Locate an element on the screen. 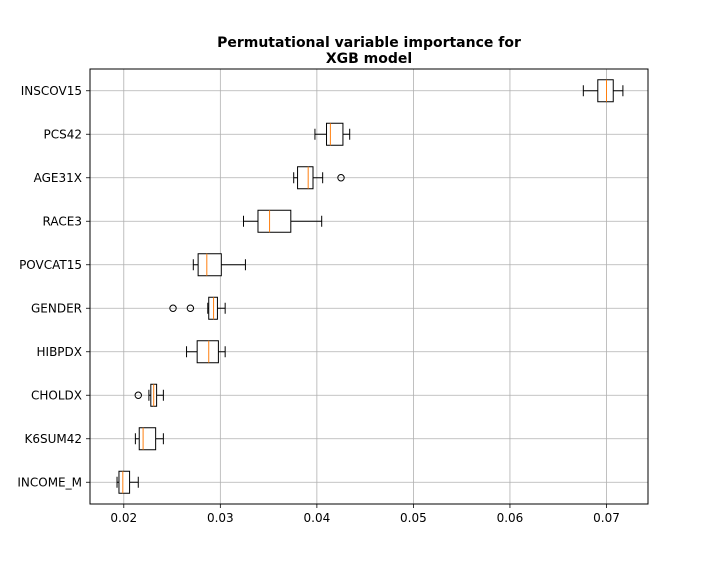  box-povcat15 is located at coordinates (219, 265).